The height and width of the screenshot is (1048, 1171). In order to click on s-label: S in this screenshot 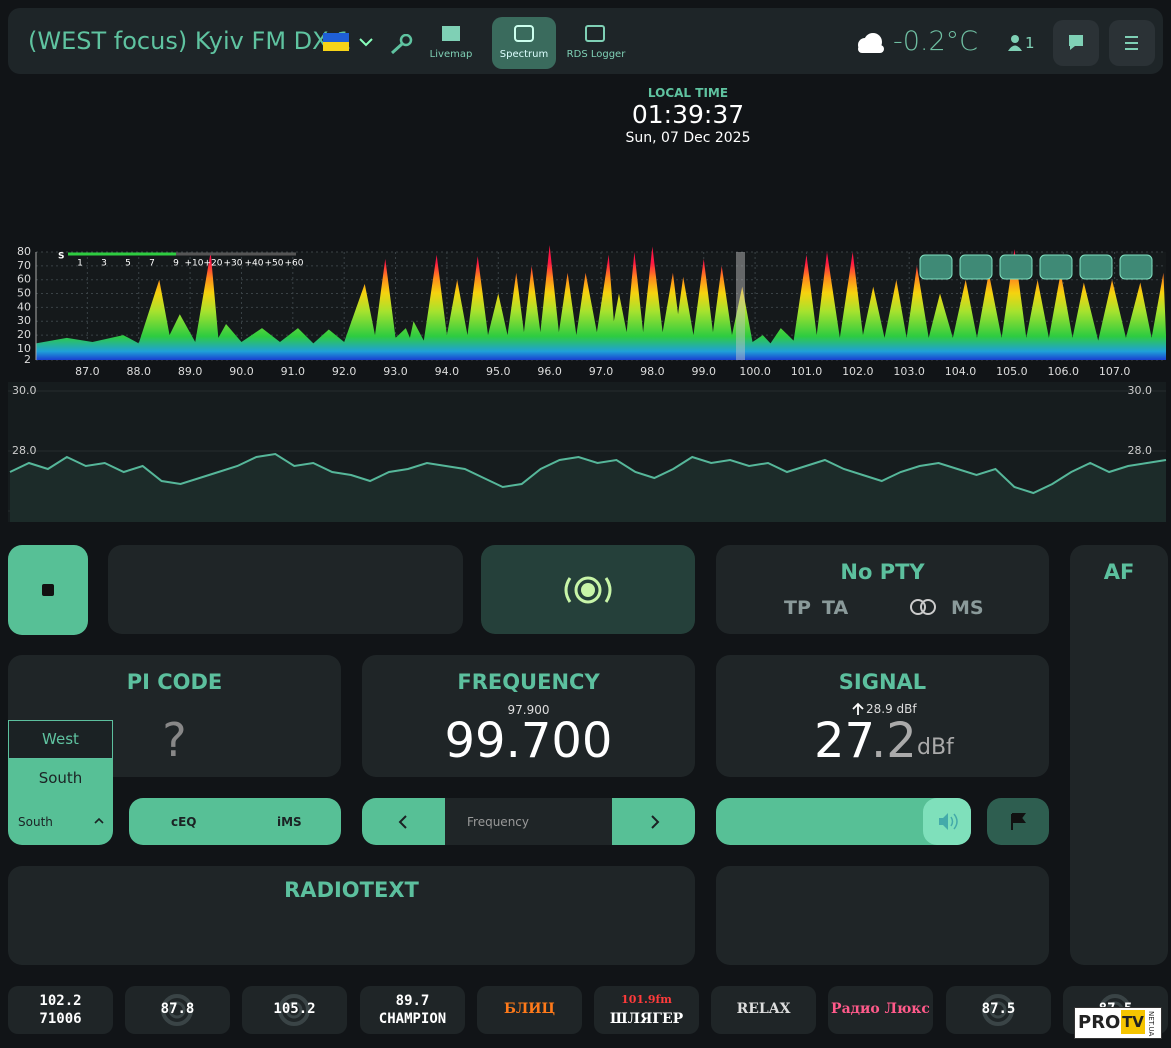, I will do `click(61, 257)`.